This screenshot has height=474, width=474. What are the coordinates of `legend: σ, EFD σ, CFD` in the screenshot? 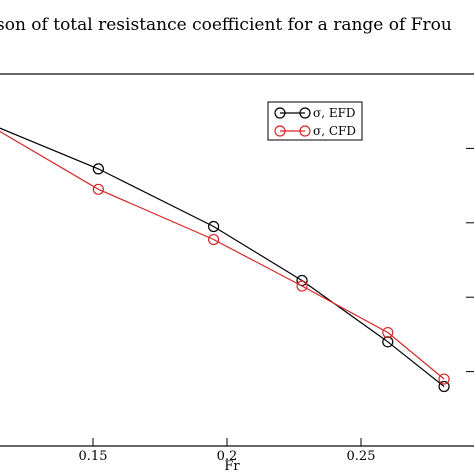 It's located at (315, 121).